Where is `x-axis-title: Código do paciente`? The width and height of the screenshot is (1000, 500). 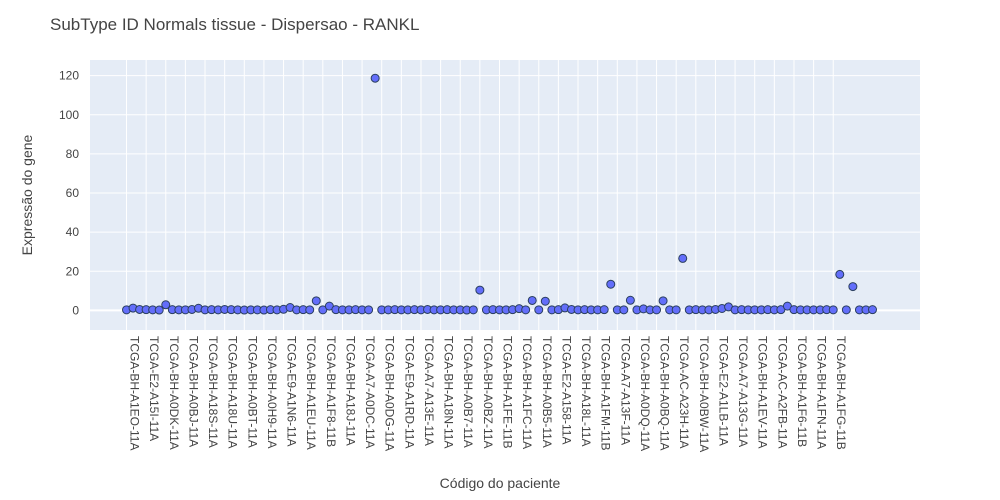
x-axis-title: Código do paciente is located at coordinates (500, 483).